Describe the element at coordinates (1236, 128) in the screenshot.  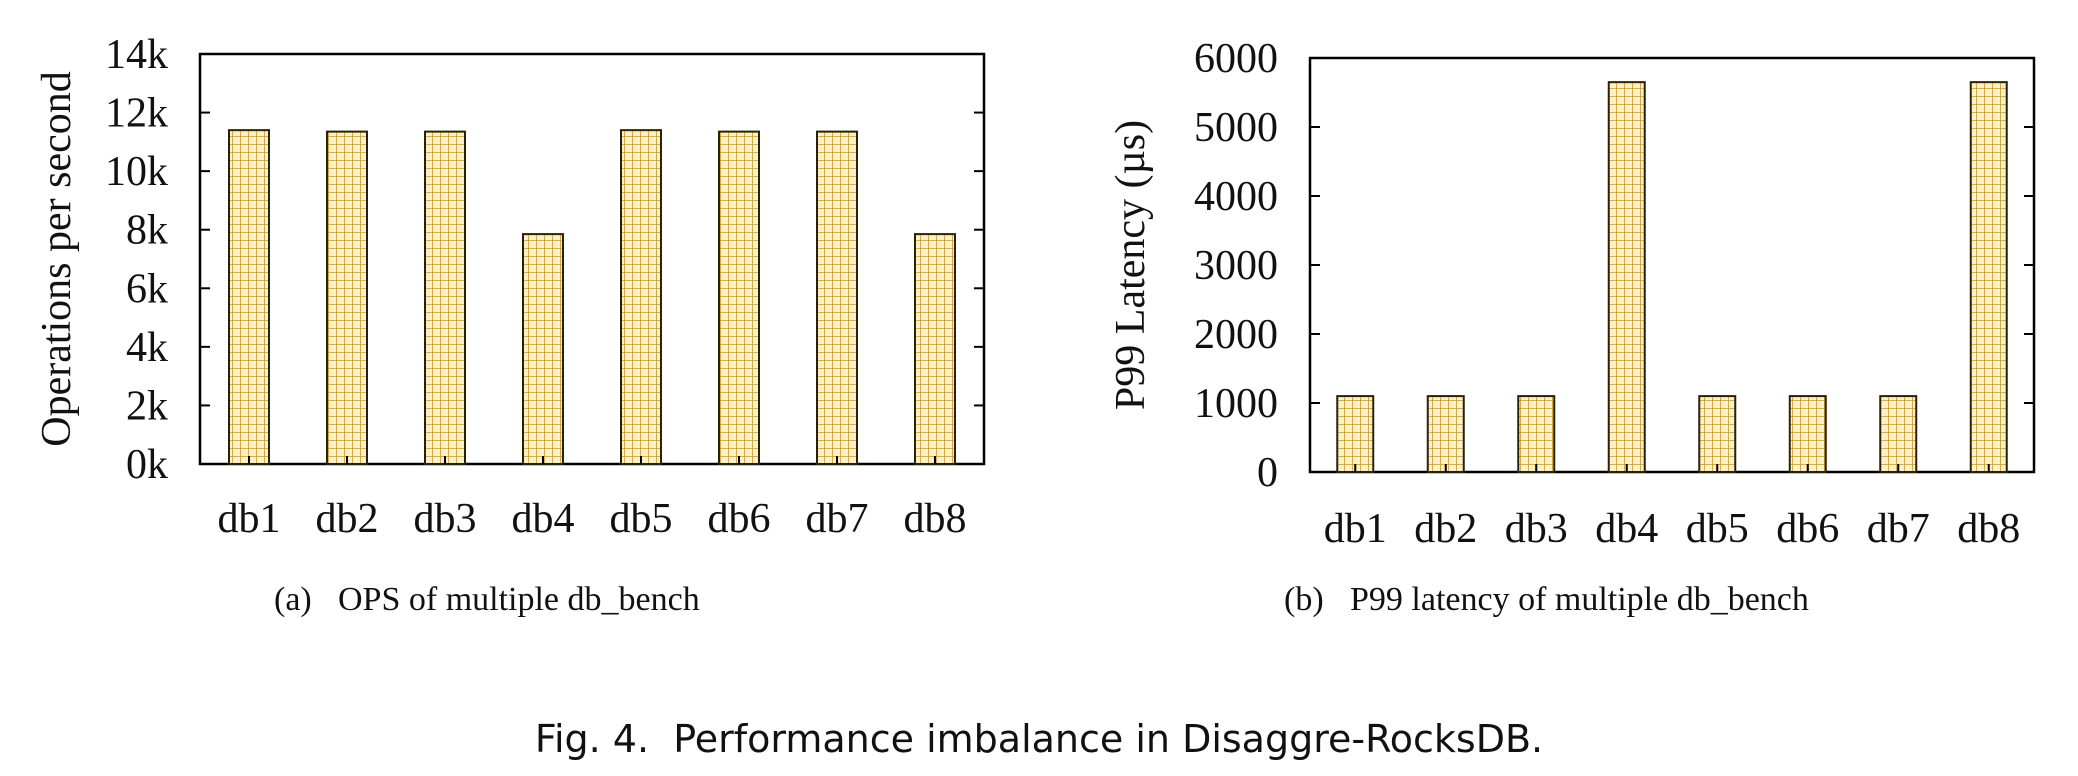
I see `y-tick-label: 5000` at that location.